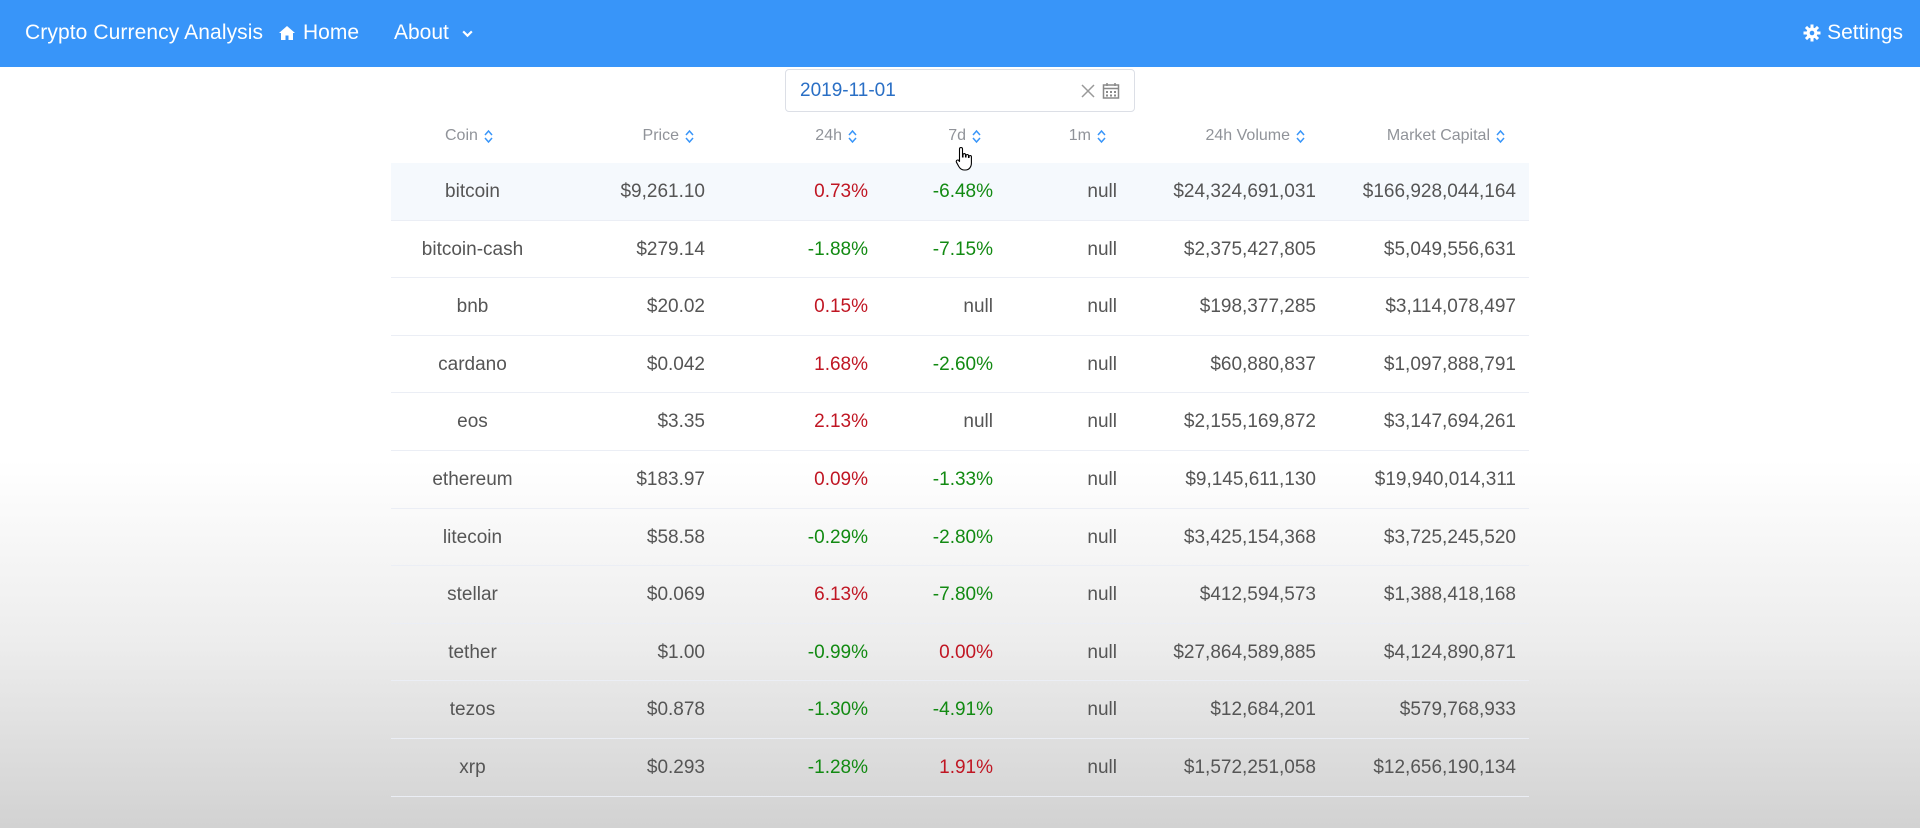  What do you see at coordinates (467, 33) in the screenshot?
I see `chevron-down-icon` at bounding box center [467, 33].